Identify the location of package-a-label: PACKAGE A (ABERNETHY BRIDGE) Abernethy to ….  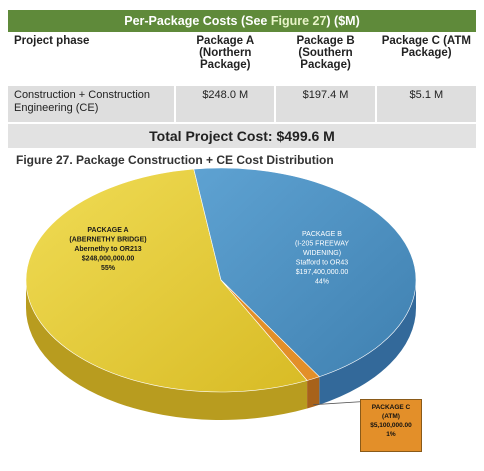
(107, 249).